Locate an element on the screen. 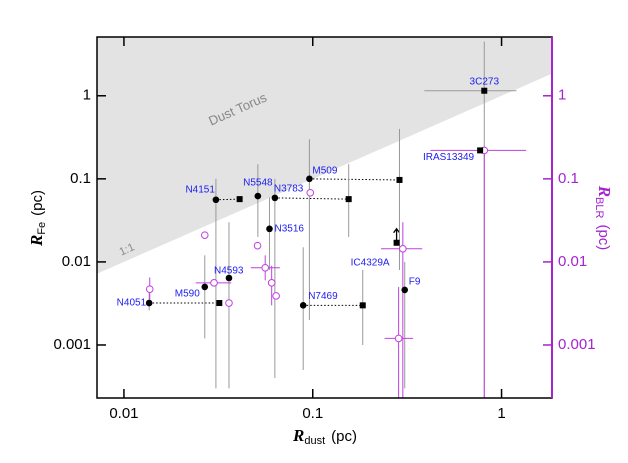 Image resolution: width=628 pixels, height=463 pixels. y-axis-label-unit: (pc) is located at coordinates (37, 203).